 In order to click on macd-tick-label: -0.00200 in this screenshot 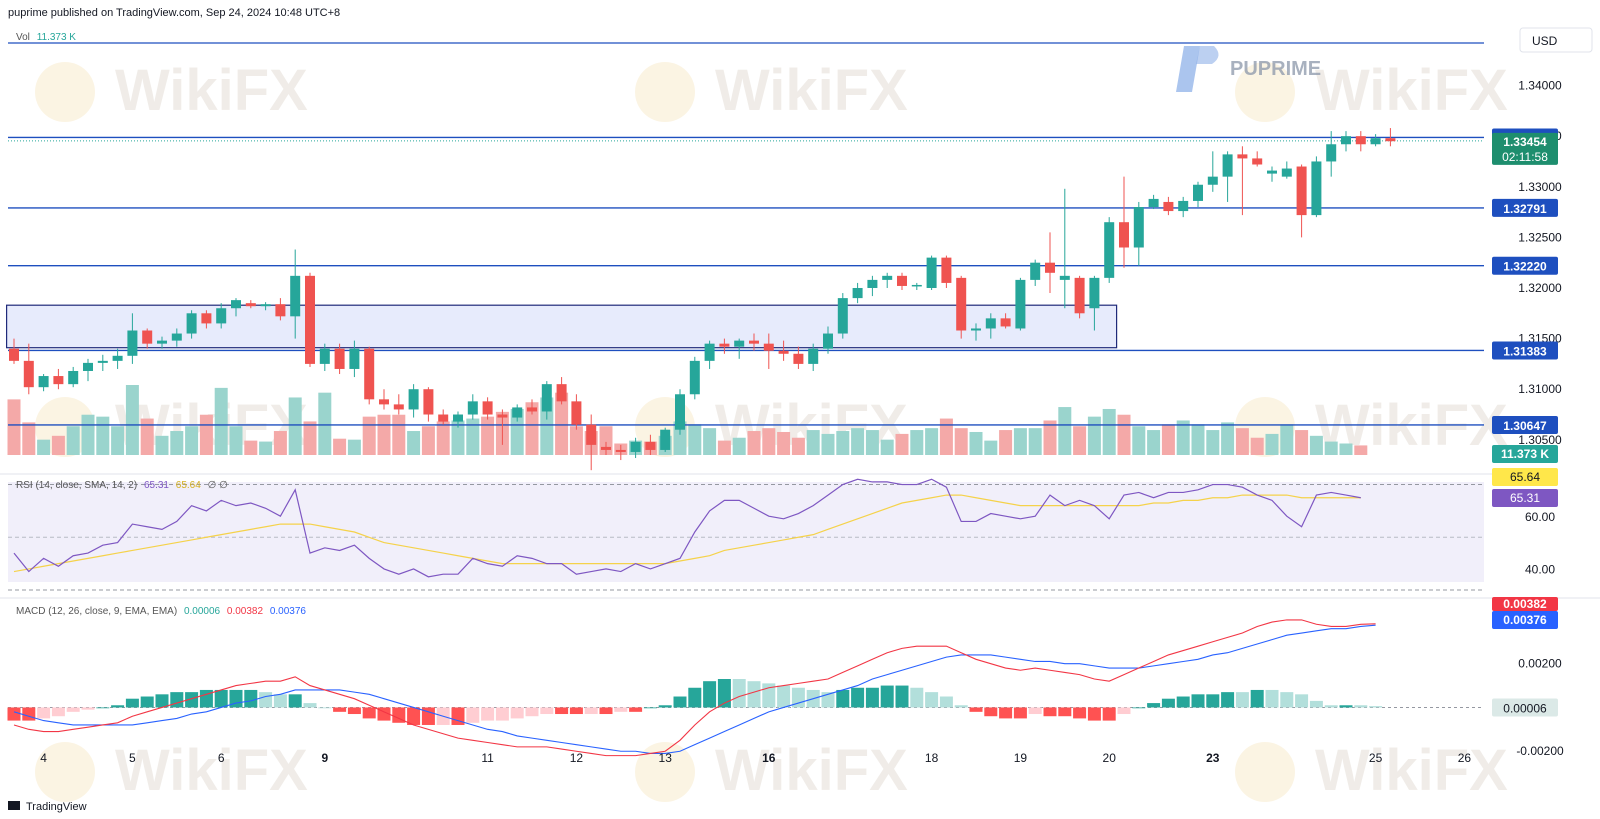, I will do `click(1540, 751)`.